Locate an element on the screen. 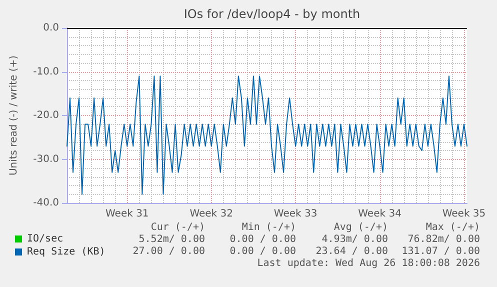 The image size is (497, 287). legend-label: IO/sec is located at coordinates (45, 239).